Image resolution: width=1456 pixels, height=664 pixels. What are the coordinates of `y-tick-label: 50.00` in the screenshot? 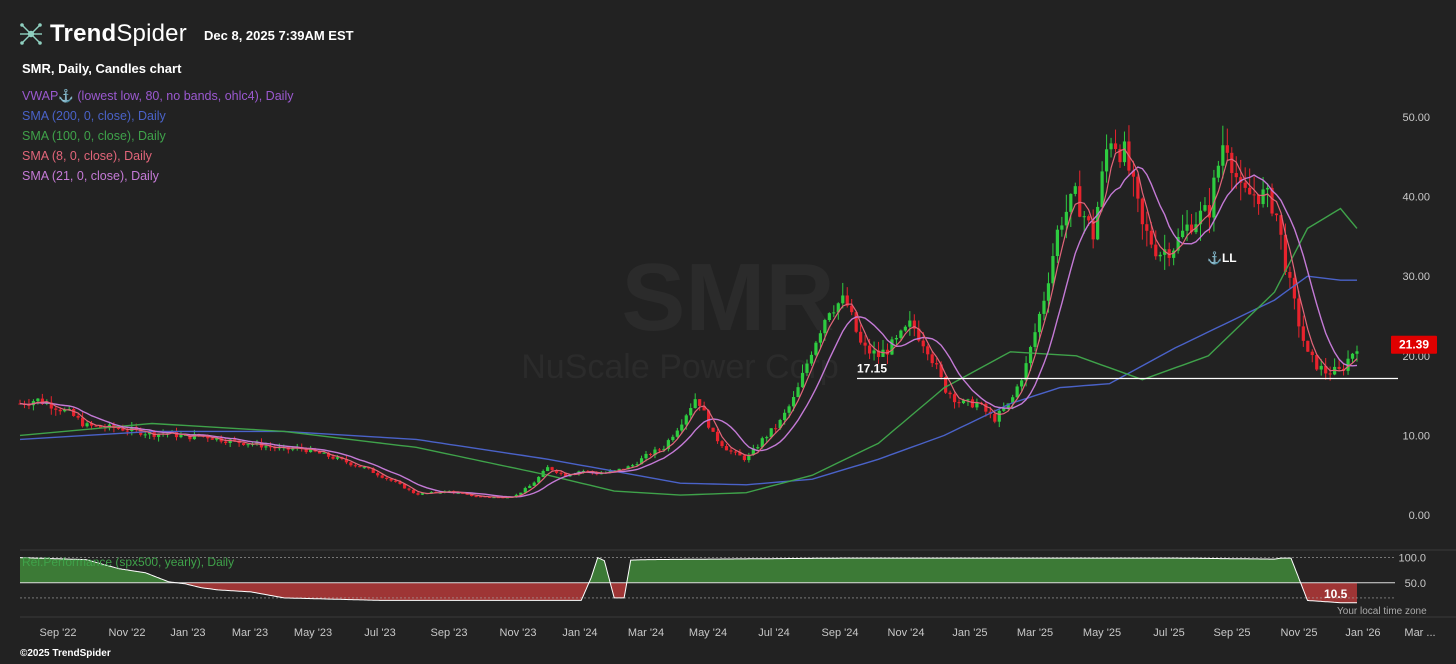 It's located at (1416, 118).